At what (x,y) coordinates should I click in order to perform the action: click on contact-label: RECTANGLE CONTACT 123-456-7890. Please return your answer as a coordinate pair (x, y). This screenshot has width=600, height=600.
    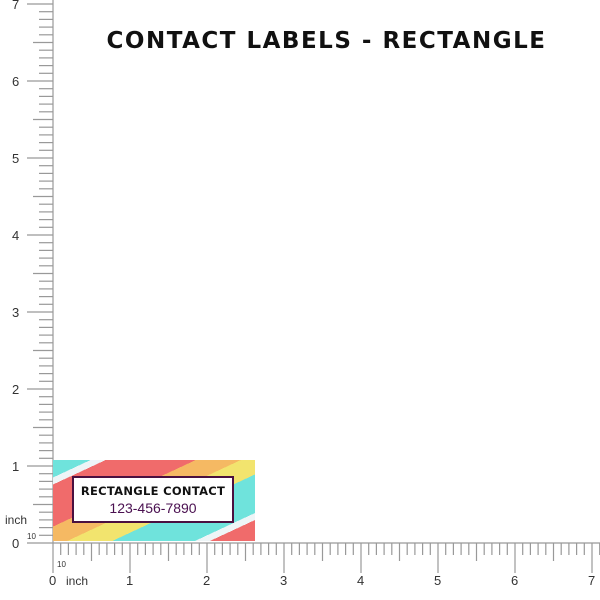
    Looking at the image, I should click on (154, 500).